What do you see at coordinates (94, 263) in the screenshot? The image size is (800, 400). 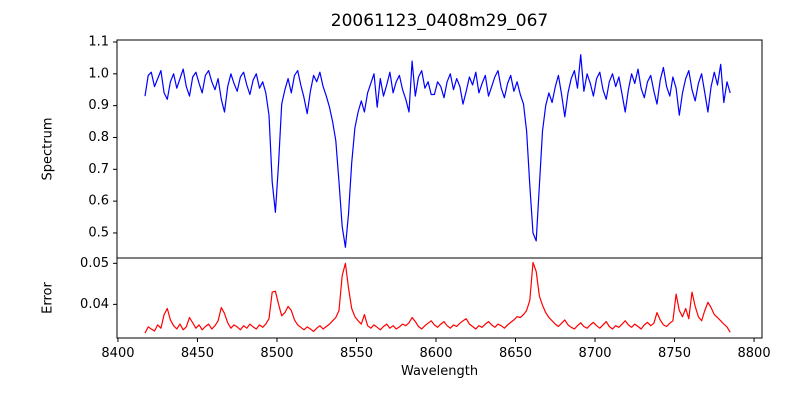 I see `error-y-tick-label: 0.05` at bounding box center [94, 263].